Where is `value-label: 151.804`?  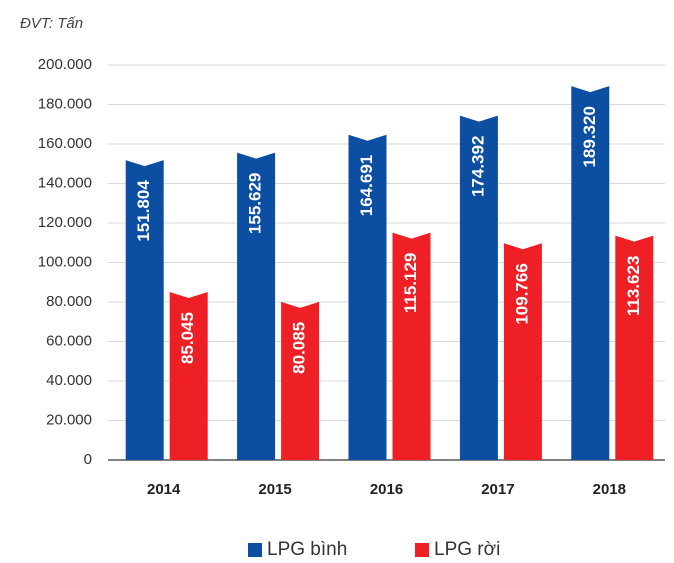
value-label: 151.804 is located at coordinates (143, 211).